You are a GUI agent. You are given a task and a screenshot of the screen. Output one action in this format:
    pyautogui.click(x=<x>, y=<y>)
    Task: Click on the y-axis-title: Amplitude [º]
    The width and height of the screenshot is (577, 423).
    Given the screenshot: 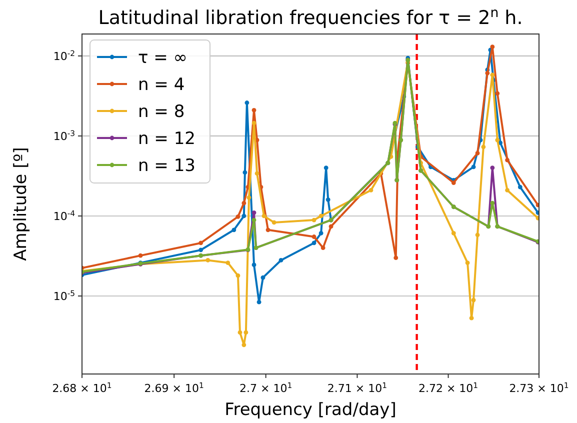 What is the action you would take?
    pyautogui.click(x=21, y=204)
    